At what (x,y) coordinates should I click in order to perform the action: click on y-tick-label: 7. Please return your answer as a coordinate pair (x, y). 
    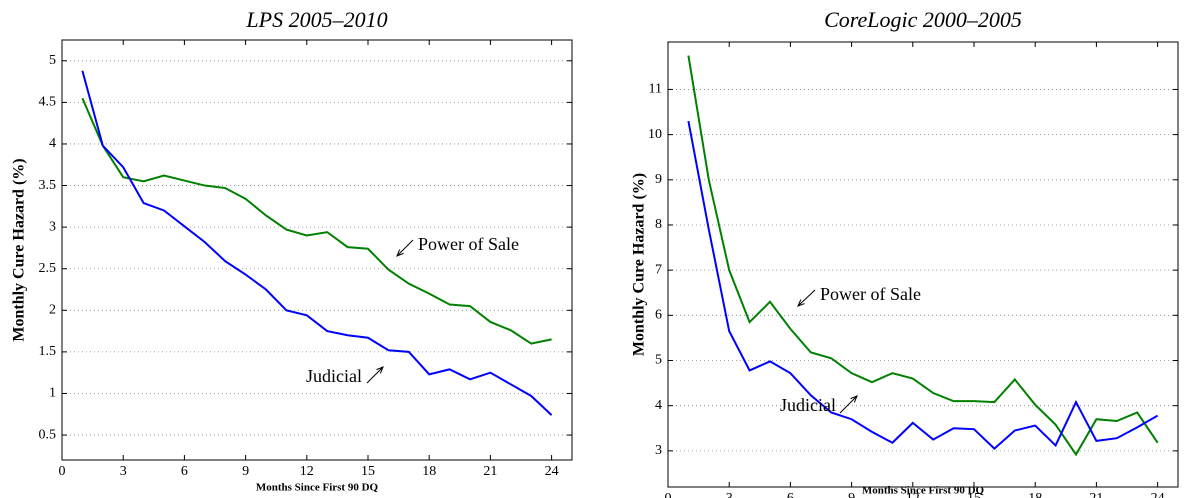
    Looking at the image, I should click on (658, 269).